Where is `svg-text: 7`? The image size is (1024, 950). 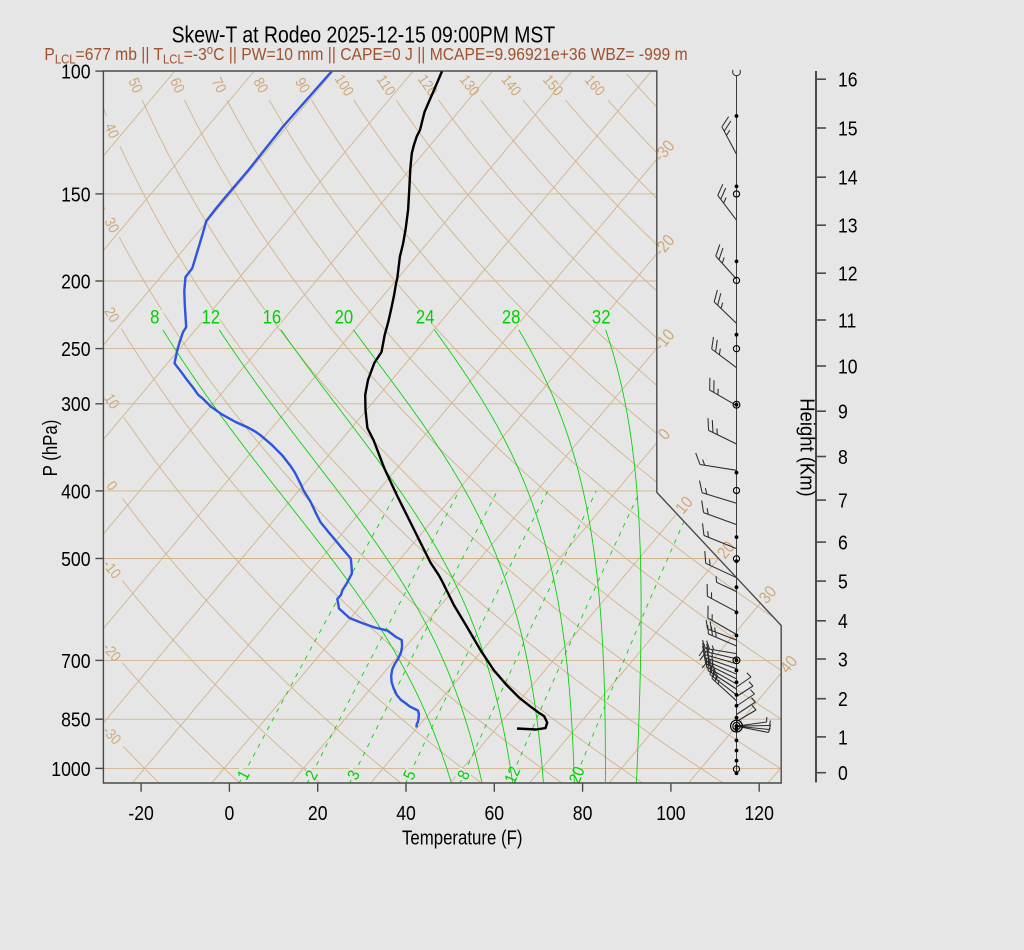
svg-text: 7 is located at coordinates (843, 501).